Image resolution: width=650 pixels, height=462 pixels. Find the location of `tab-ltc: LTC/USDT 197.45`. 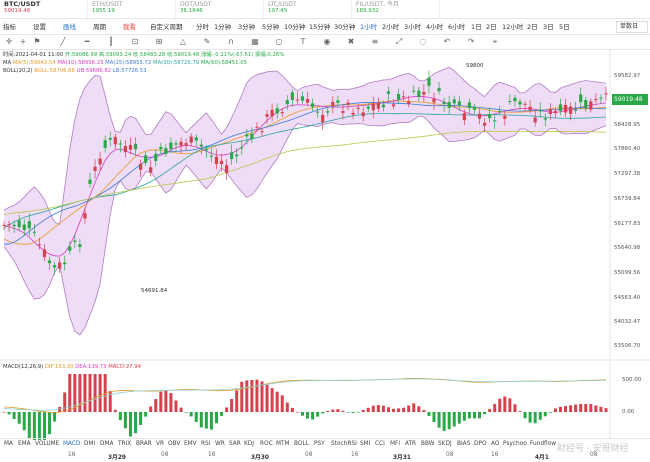

tab-ltc: LTC/USDT 197.45 is located at coordinates (308, 9).